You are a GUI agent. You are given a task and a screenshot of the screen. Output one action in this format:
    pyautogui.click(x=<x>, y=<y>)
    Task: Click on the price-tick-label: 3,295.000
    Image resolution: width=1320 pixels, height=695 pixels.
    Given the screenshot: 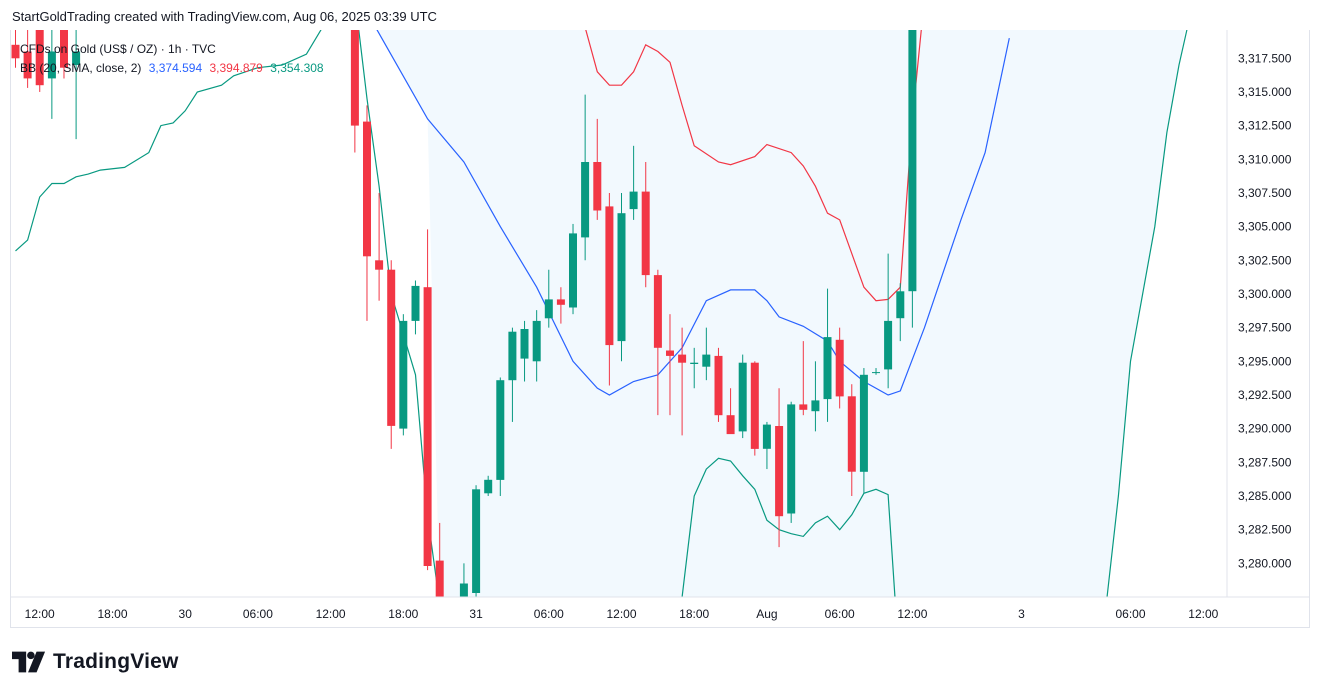 What is the action you would take?
    pyautogui.click(x=1265, y=361)
    